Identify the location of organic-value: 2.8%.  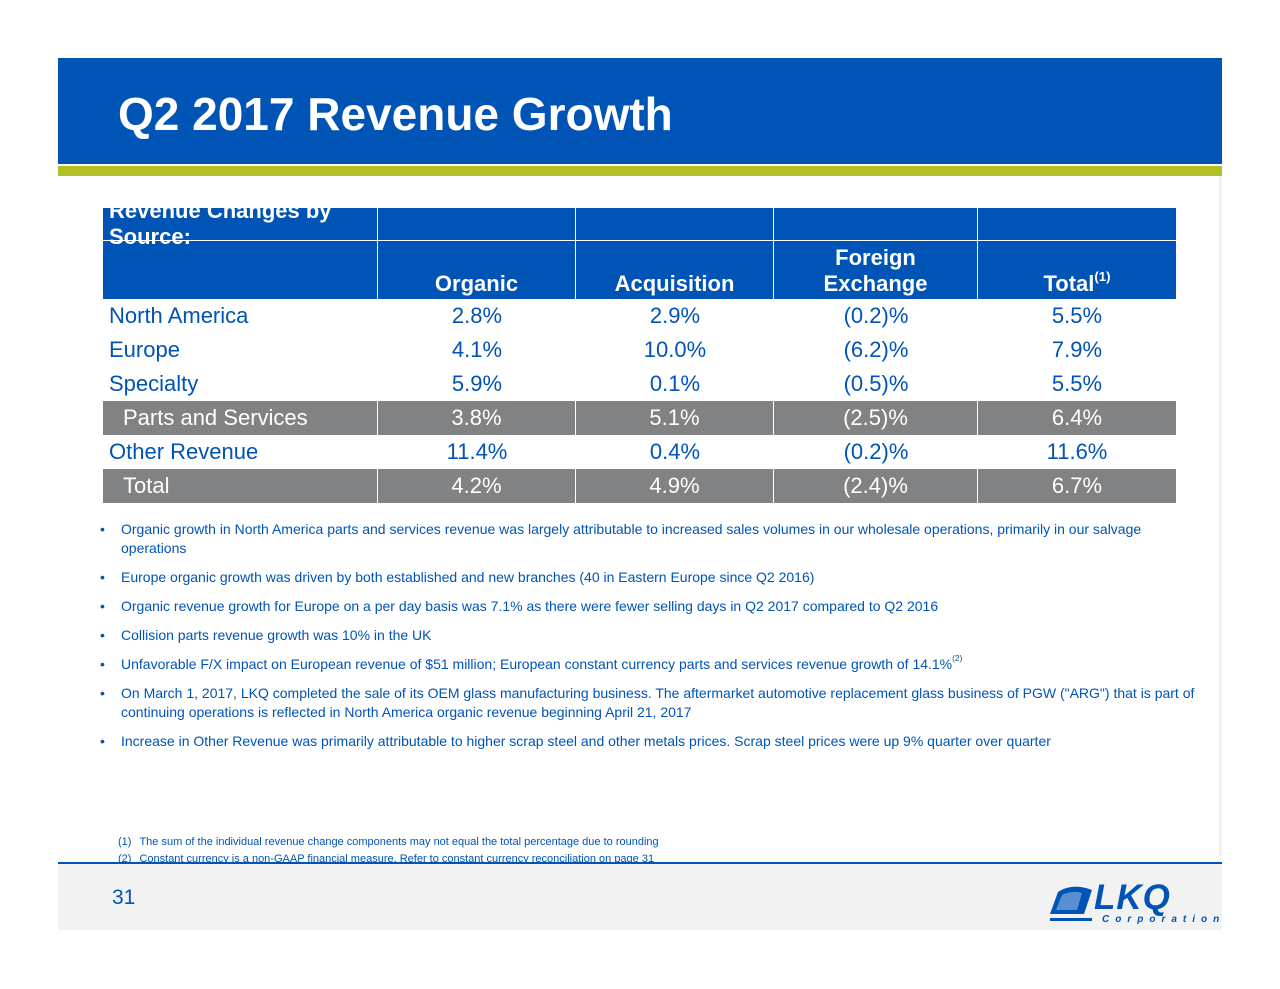
(477, 315).